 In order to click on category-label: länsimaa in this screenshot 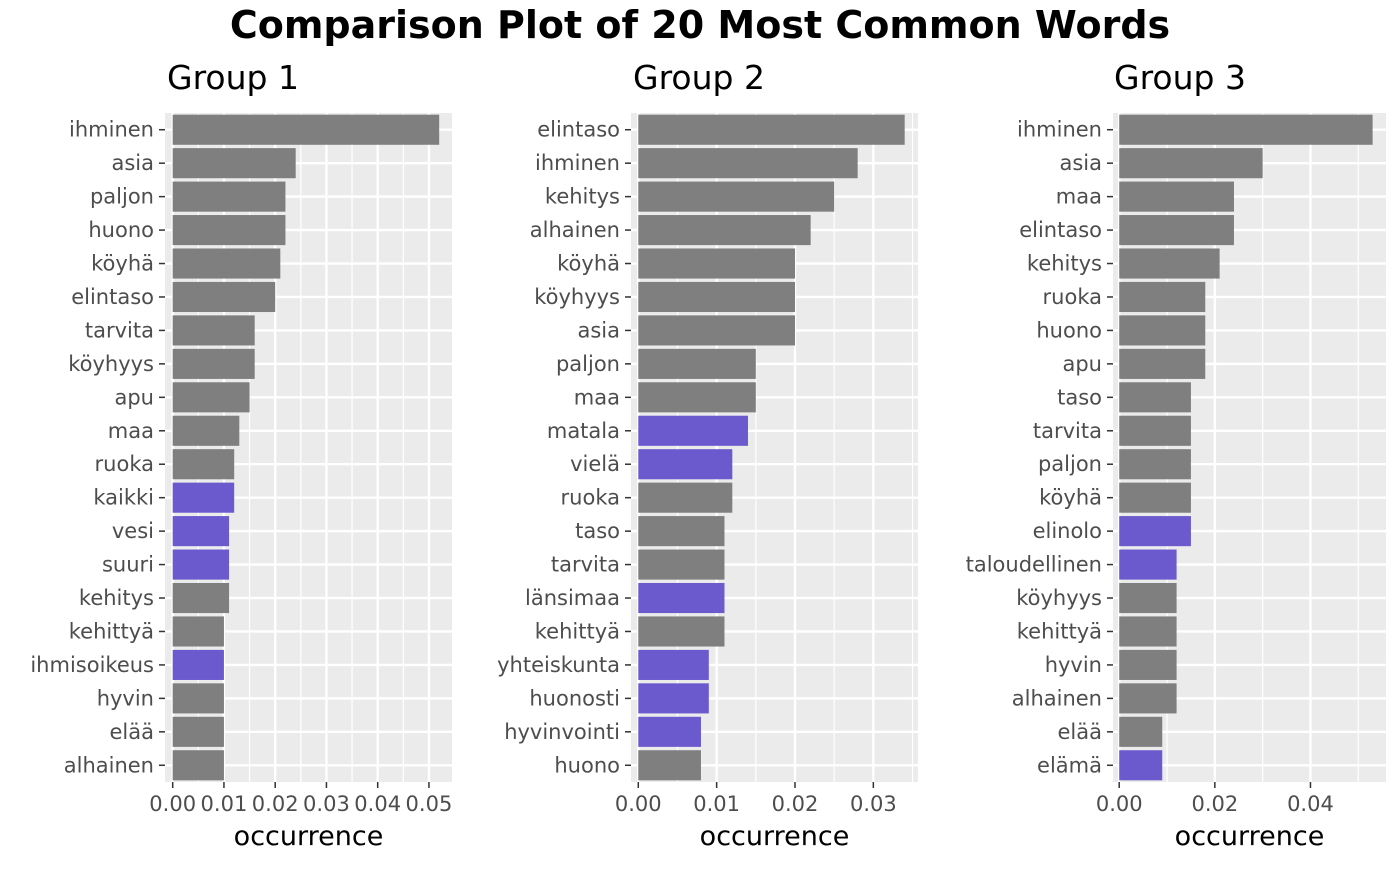, I will do `click(572, 598)`.